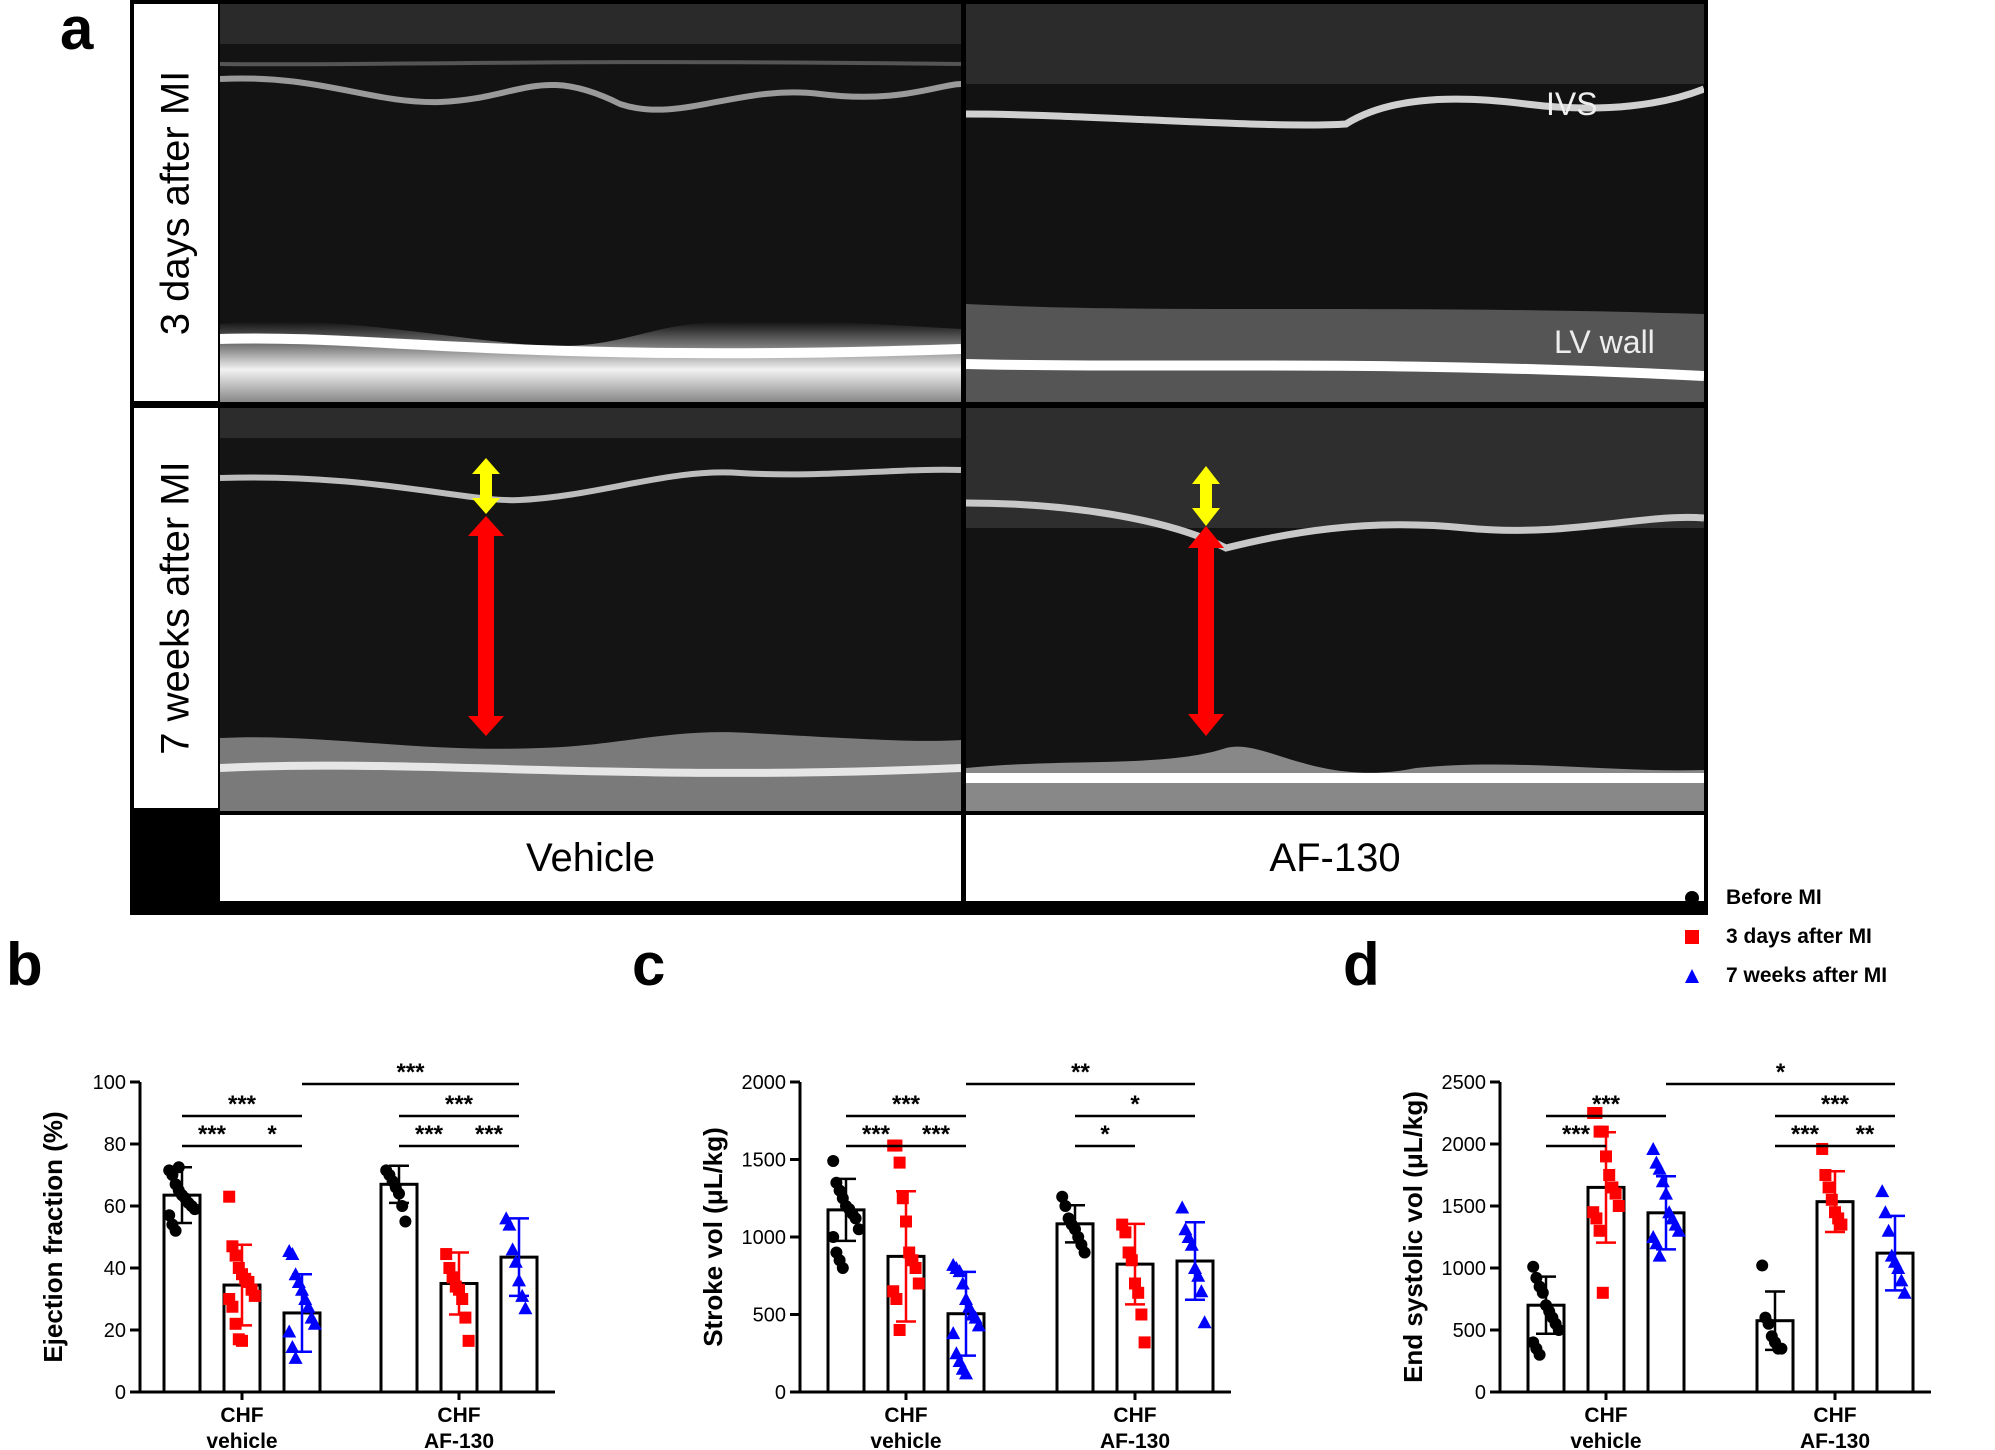 This screenshot has height=1450, width=1995. What do you see at coordinates (1572, 104) in the screenshot?
I see `ivs-label: IVS` at bounding box center [1572, 104].